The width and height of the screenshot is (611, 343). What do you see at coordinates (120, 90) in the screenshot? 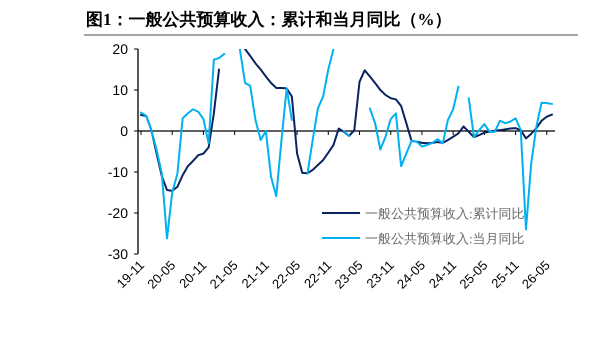
I see `y-tick-label: 10` at bounding box center [120, 90].